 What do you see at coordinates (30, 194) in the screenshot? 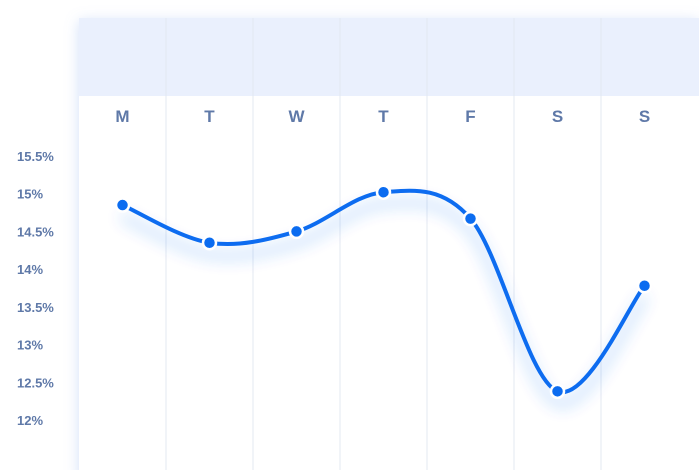
I see `y-tick-label: 15%` at bounding box center [30, 194].